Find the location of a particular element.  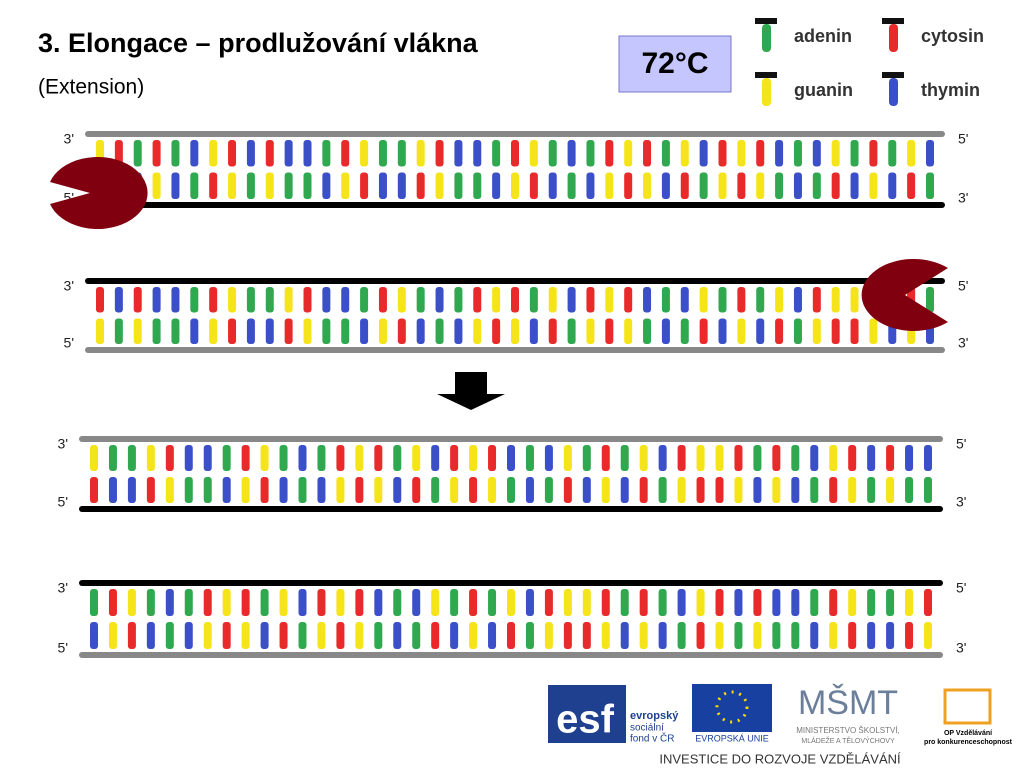

legend-label: thymin is located at coordinates (950, 90).